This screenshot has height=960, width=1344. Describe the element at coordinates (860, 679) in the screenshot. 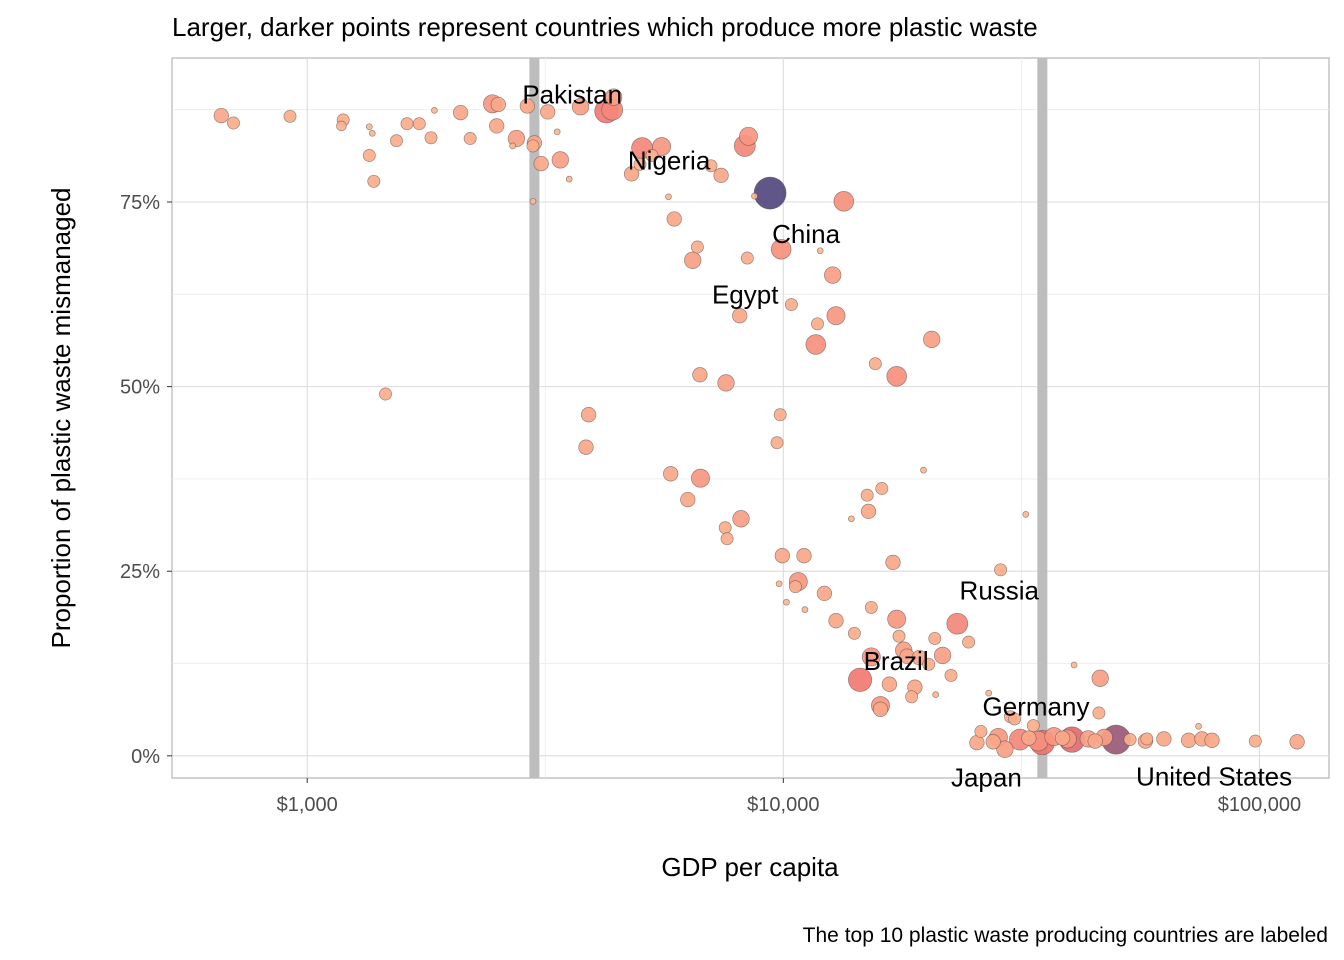

I see `data-point-brazil` at that location.